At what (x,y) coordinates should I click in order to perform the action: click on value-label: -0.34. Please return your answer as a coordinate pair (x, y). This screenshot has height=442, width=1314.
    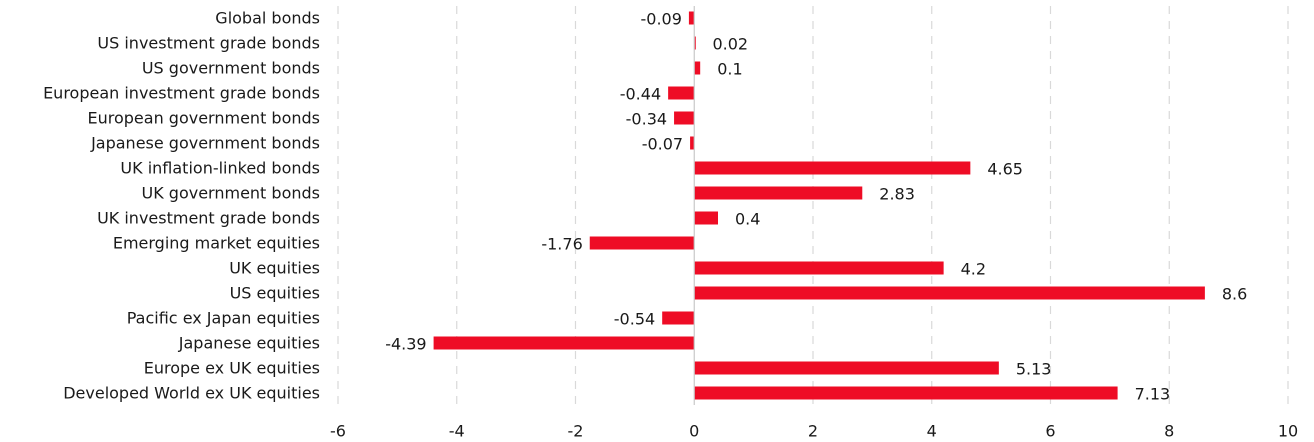
    Looking at the image, I should click on (646, 119).